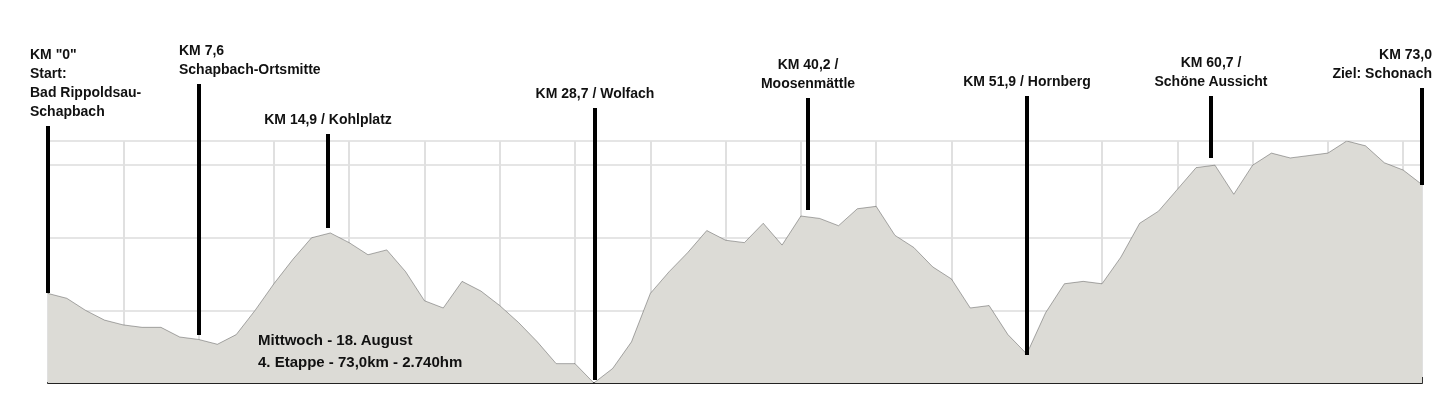 The image size is (1450, 420). What do you see at coordinates (86, 82) in the screenshot?
I see `text: KM "0" Start: Bad Rippoldsau- Schapbach` at bounding box center [86, 82].